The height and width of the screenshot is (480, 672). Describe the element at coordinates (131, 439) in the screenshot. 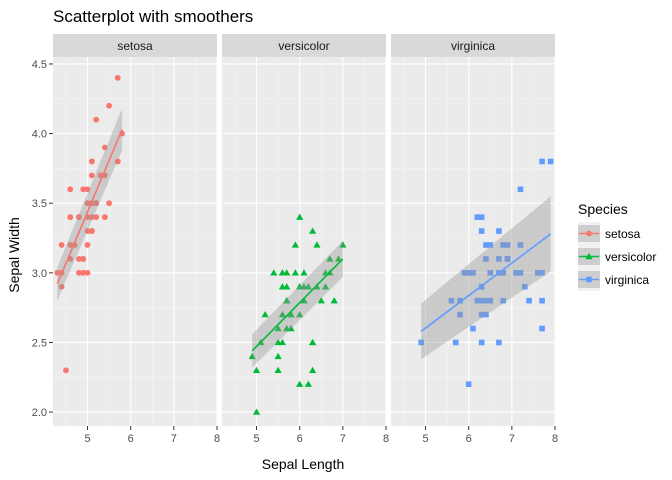

I see `x-tick-label: 6` at that location.